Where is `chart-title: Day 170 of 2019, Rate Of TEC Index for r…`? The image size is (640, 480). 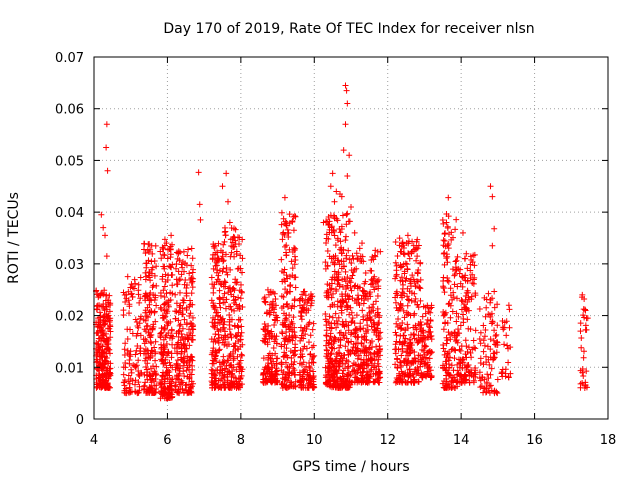
chart-title: Day 170 of 2019, Rate Of TEC Index for r… is located at coordinates (348, 29).